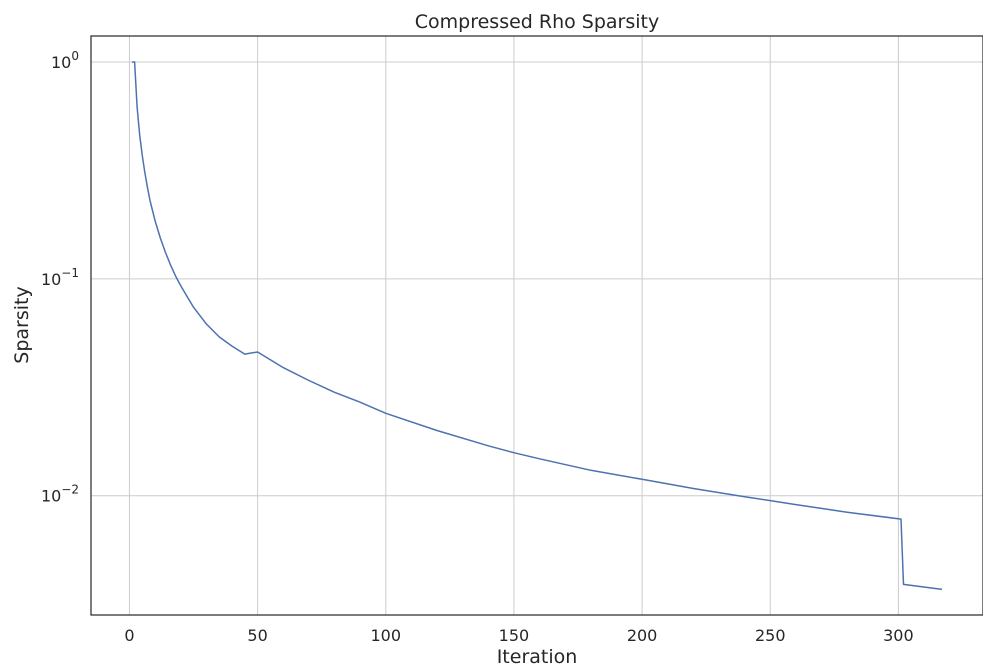 This screenshot has height=672, width=983. What do you see at coordinates (257, 635) in the screenshot?
I see `x-tick-label: 50` at bounding box center [257, 635].